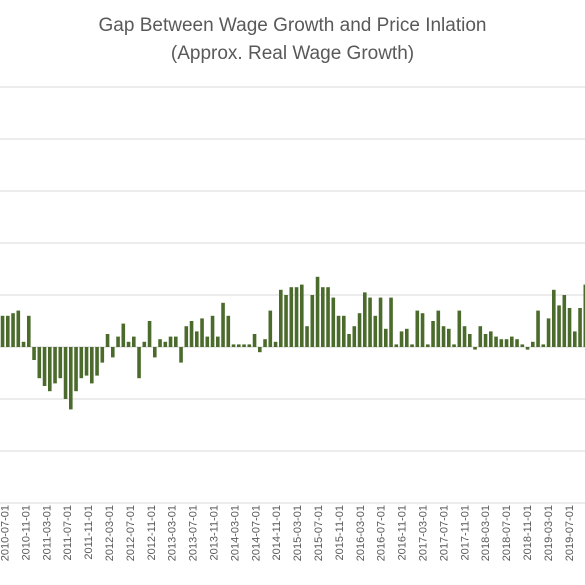 The width and height of the screenshot is (585, 585). What do you see at coordinates (507, 533) in the screenshot?
I see `x-tick-label: 2018-07-01` at bounding box center [507, 533].